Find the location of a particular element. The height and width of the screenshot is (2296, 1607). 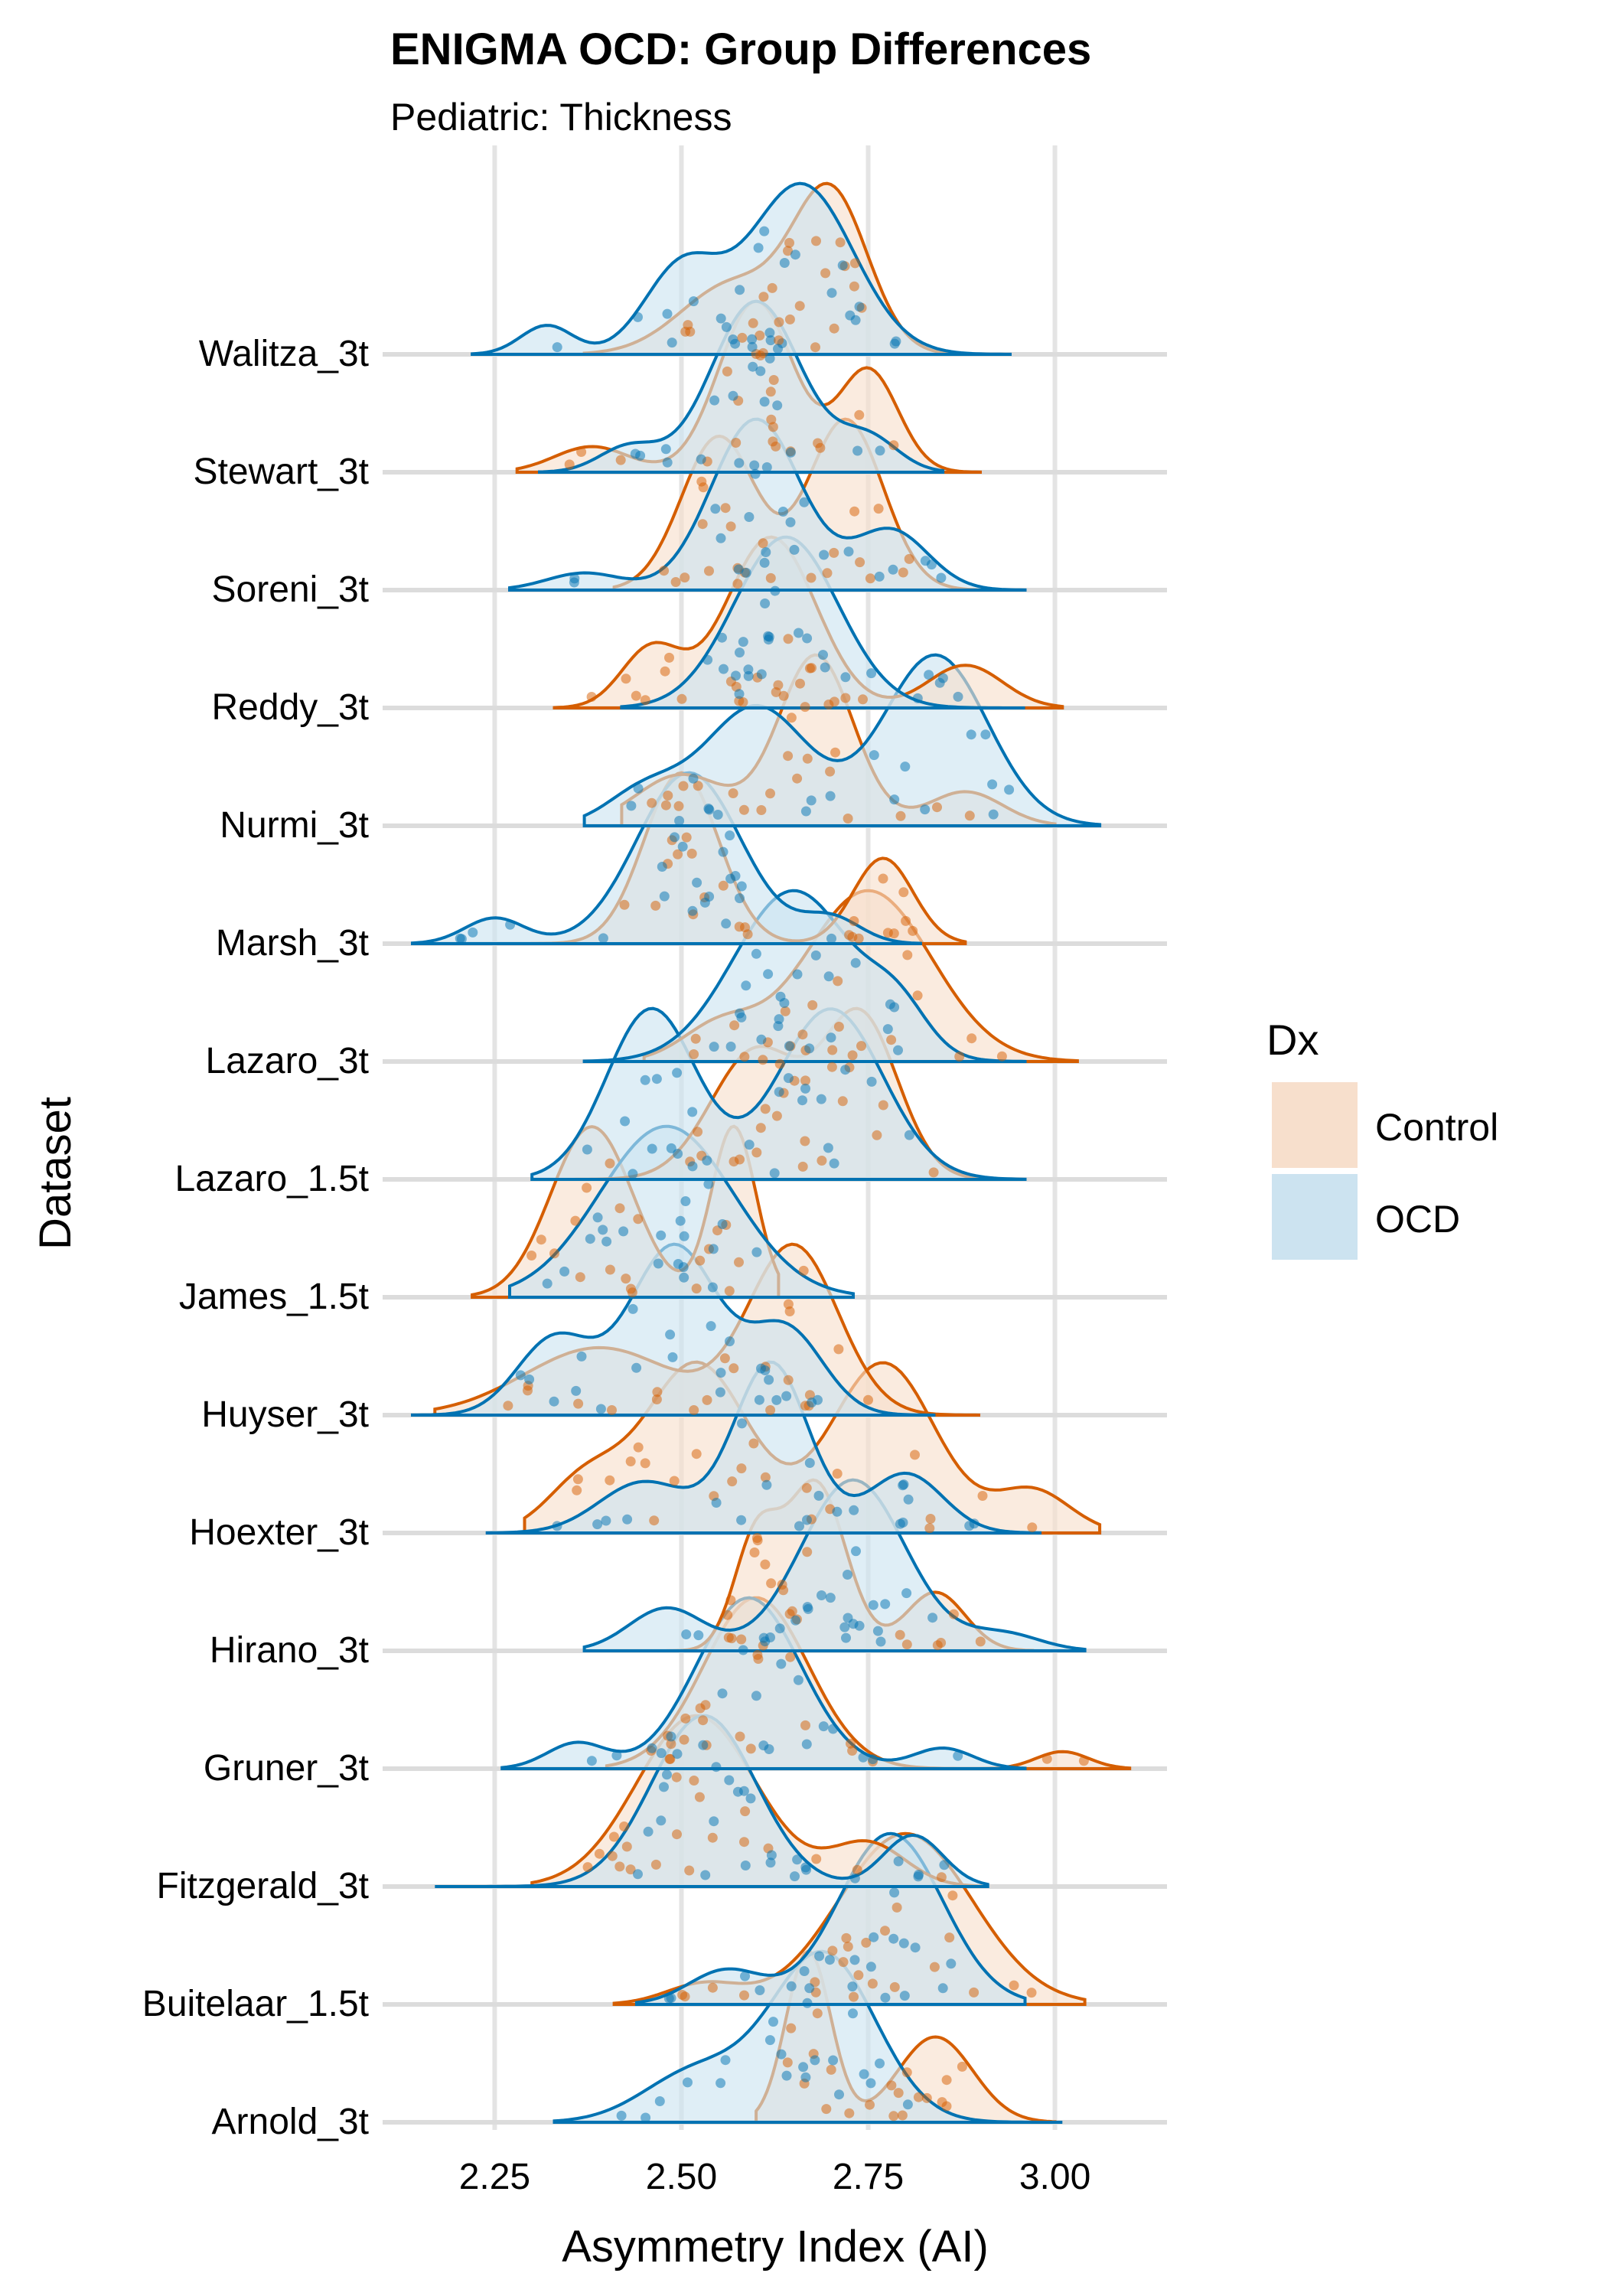

y-tick-label-james-1-5t: James_1.5t is located at coordinates (274, 1297).